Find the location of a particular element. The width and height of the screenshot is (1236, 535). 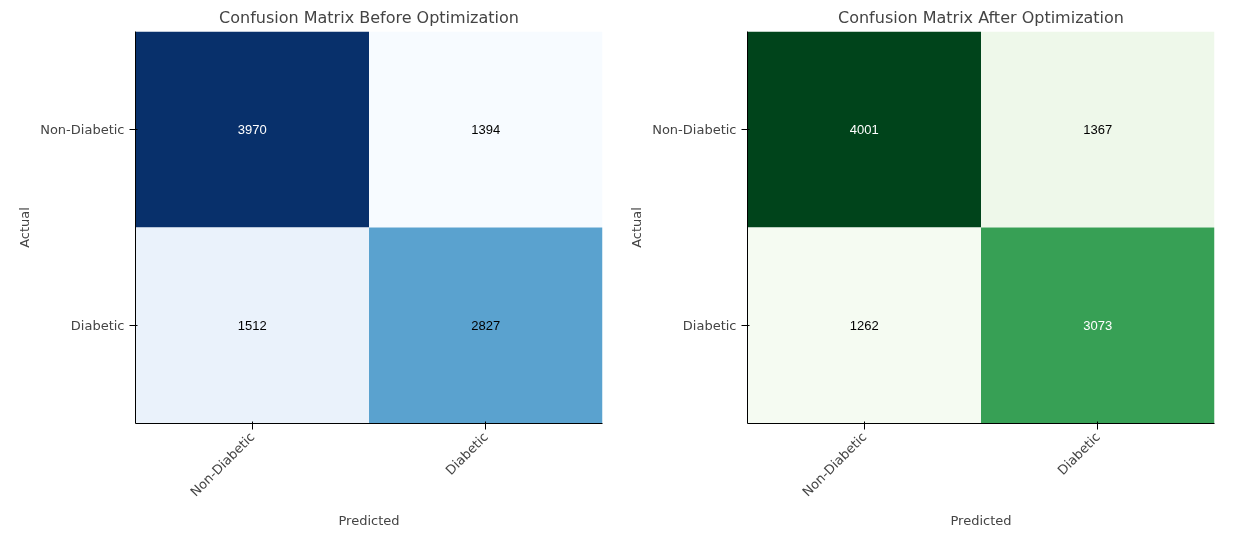

chart-title: Confusion Matrix After Optimization is located at coordinates (981, 17).